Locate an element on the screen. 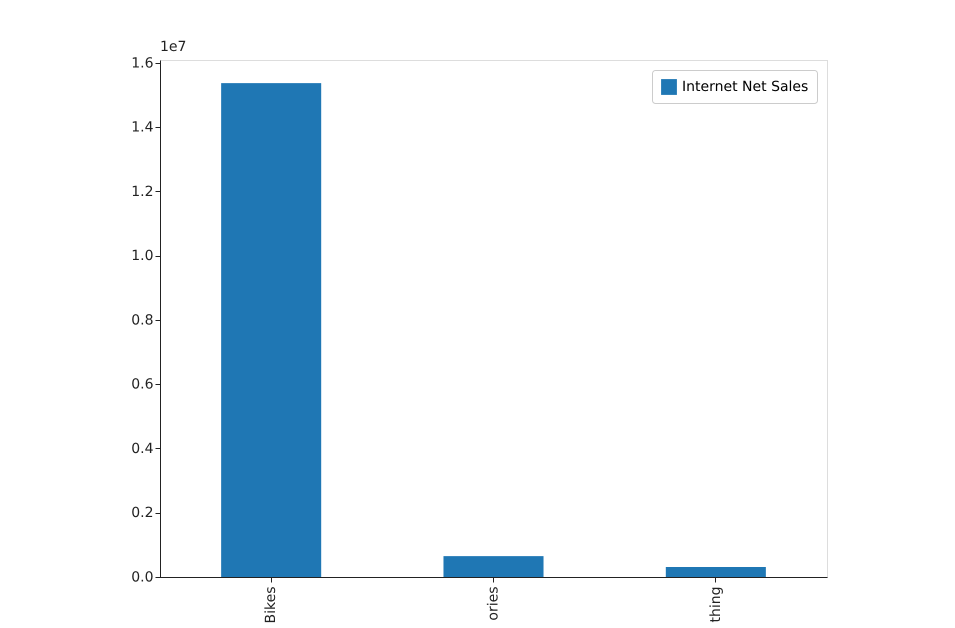 This screenshot has height=628, width=955. y-tick-label: 1.0 is located at coordinates (142, 256).